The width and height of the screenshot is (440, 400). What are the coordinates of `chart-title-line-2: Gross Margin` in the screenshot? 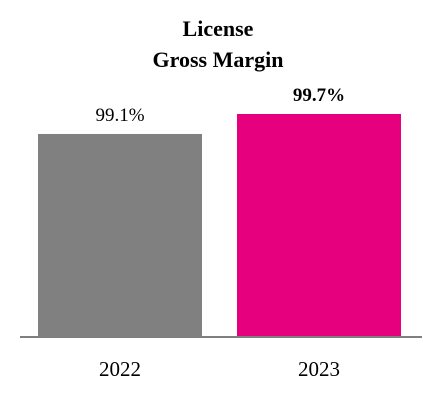 It's located at (218, 59).